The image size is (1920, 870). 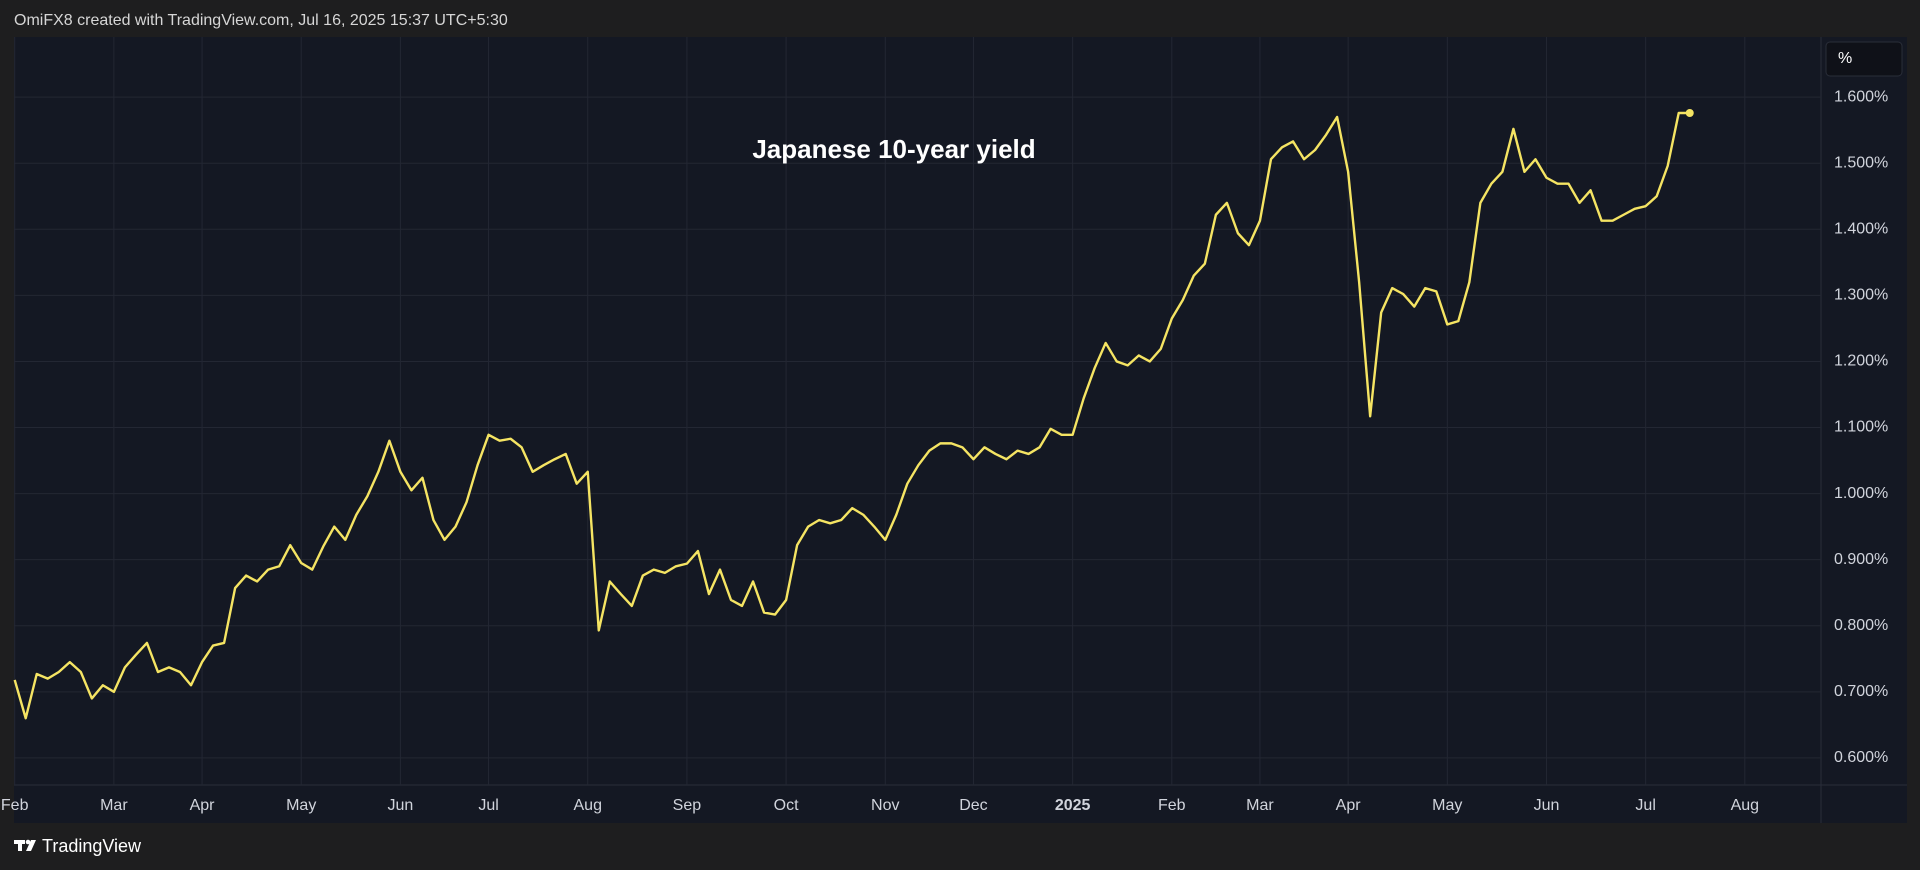 I want to click on y-unit: %, so click(x=1845, y=58).